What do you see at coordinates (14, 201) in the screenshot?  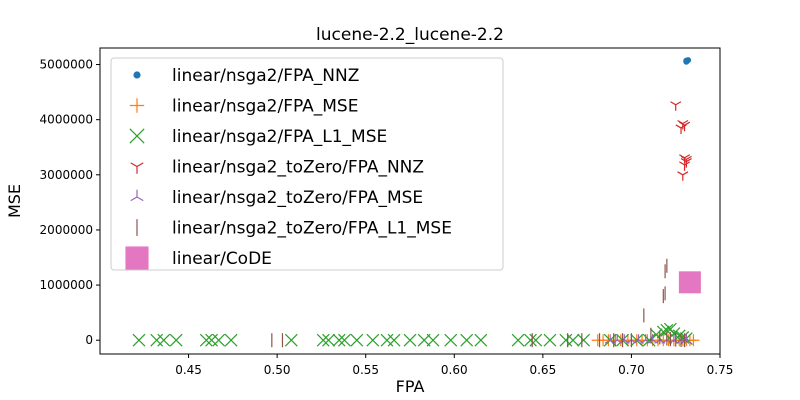 I see `y-axis-label: MSE` at bounding box center [14, 201].